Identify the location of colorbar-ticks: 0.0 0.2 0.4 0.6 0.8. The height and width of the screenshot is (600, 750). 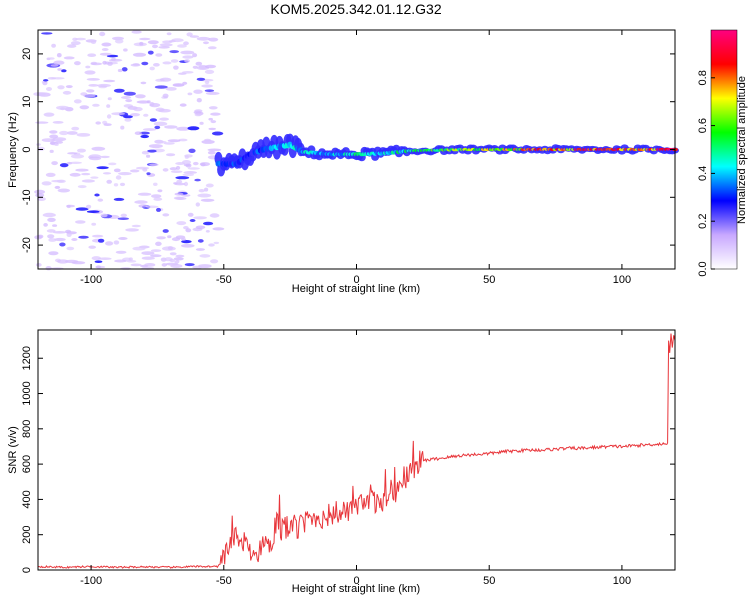
(706, 173).